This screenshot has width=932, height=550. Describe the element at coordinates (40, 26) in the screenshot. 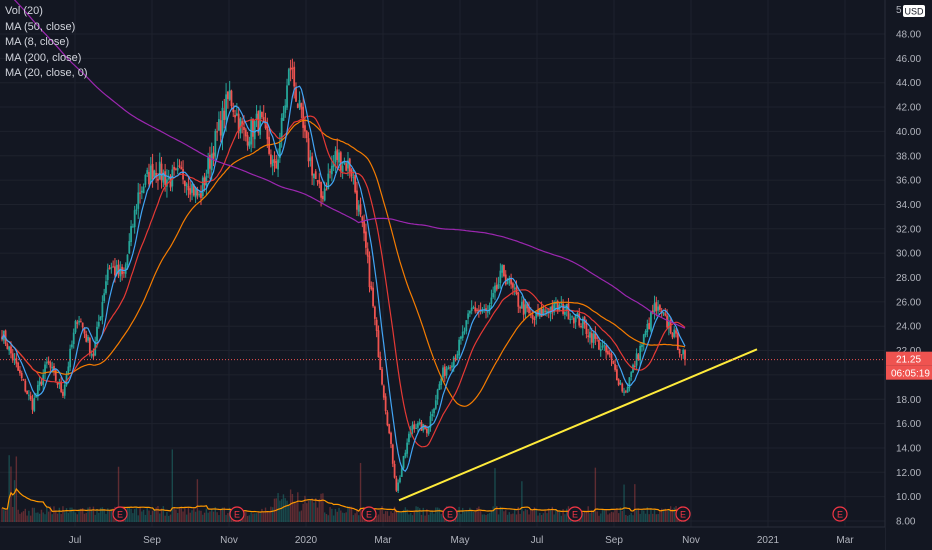

I see `indicator-ma50: MA (50, close)` at that location.